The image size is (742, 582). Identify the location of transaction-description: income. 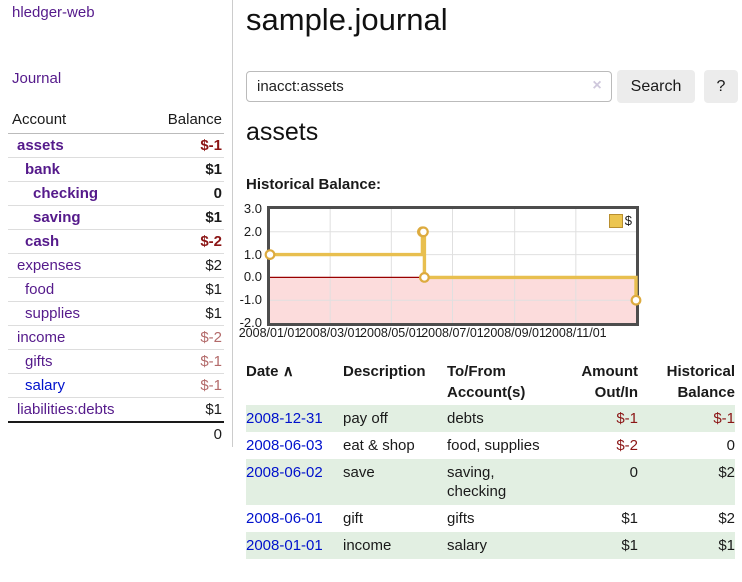
(367, 545).